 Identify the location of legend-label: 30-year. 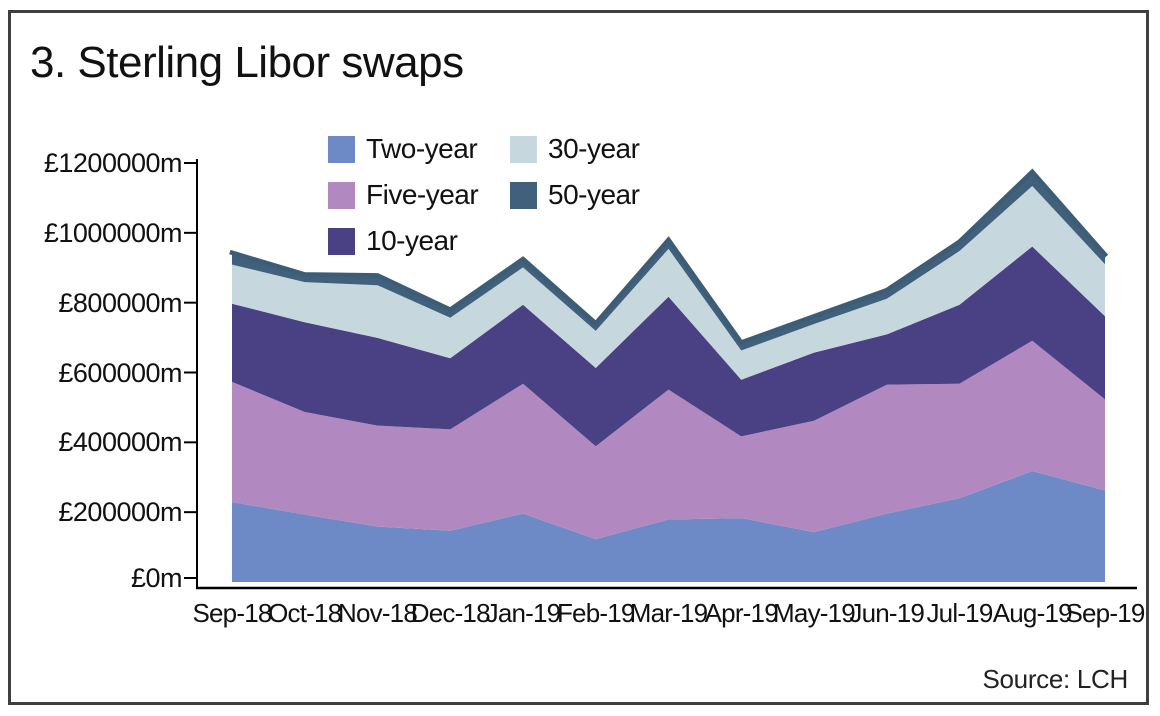
(594, 148).